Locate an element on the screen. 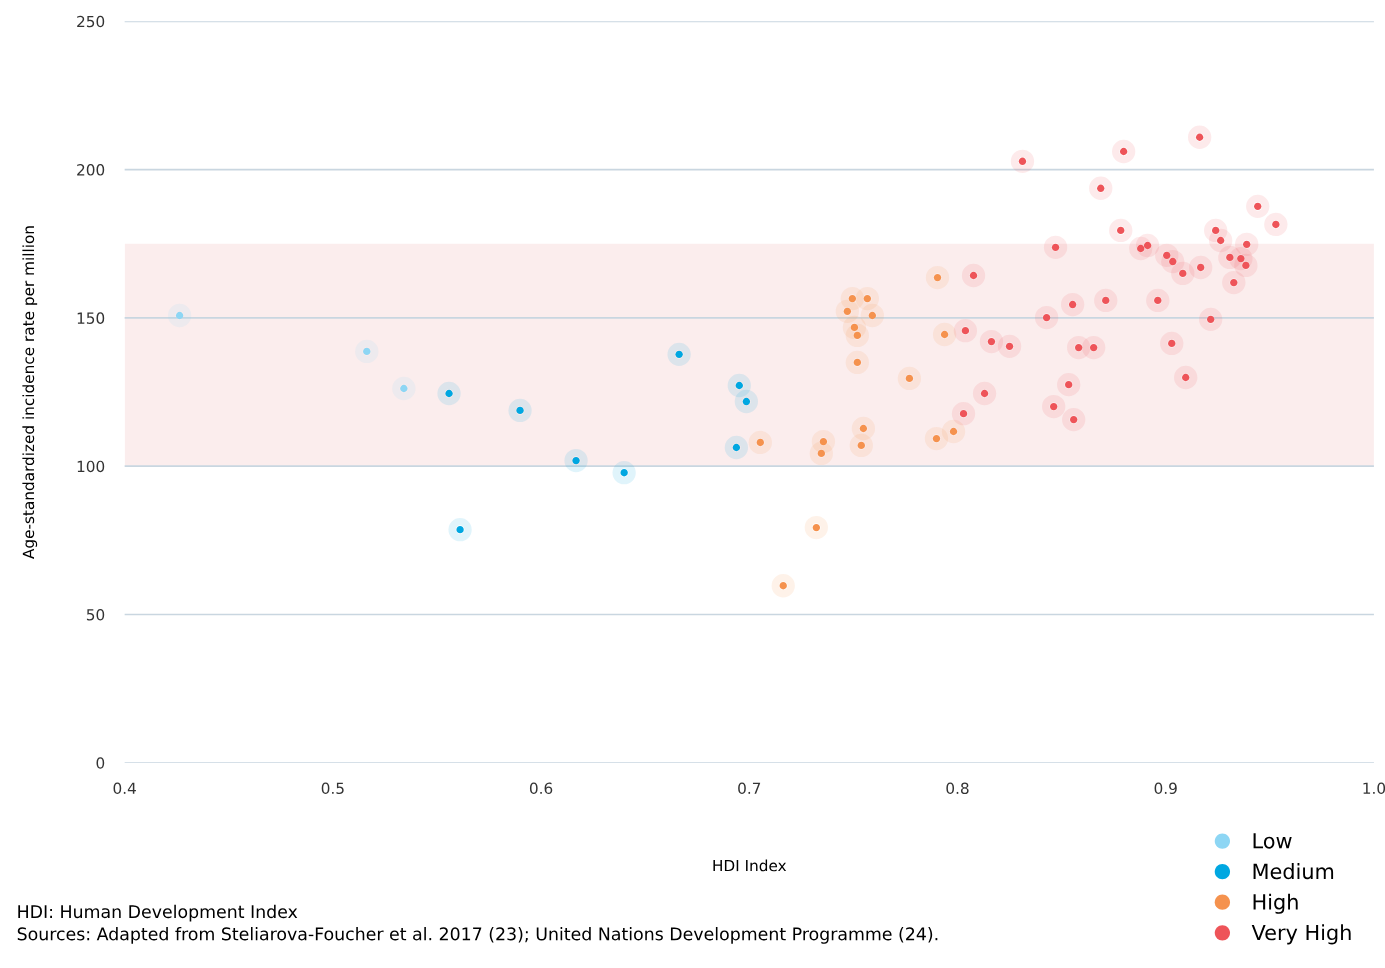 The height and width of the screenshot is (968, 1385). y-tick-label: 100 is located at coordinates (91, 466).